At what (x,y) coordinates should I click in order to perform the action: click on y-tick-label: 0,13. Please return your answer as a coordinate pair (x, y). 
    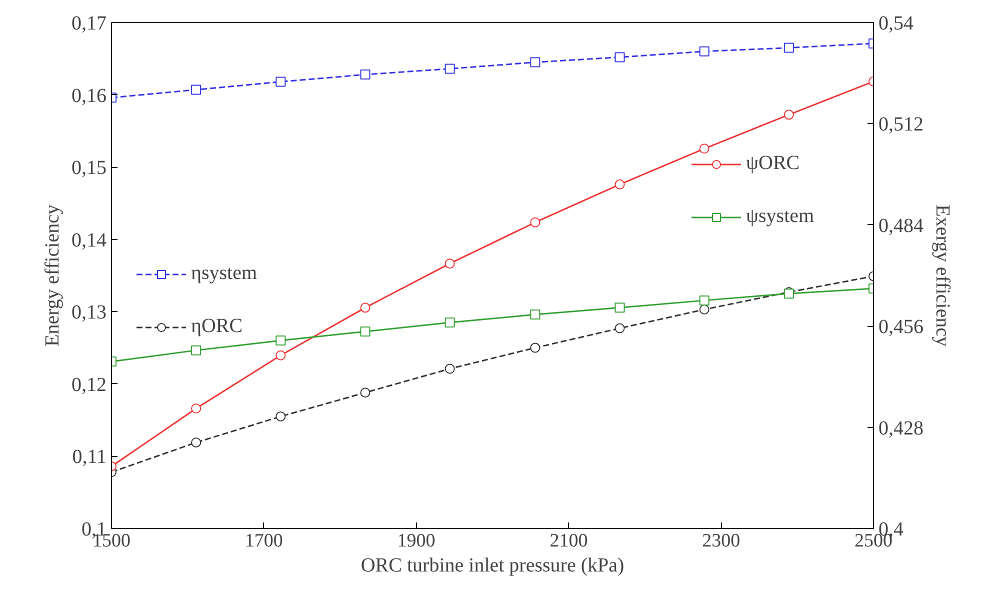
    Looking at the image, I should click on (89, 313).